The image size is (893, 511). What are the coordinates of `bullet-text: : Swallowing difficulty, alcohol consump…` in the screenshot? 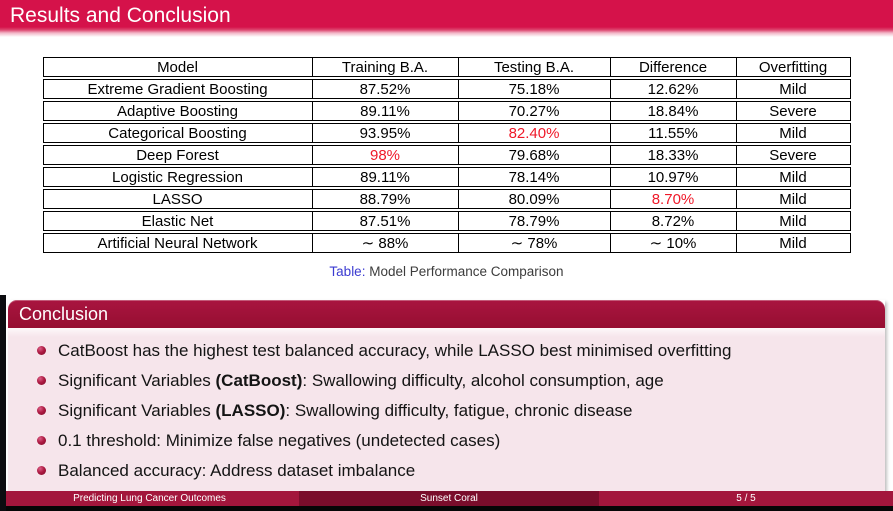 It's located at (483, 380).